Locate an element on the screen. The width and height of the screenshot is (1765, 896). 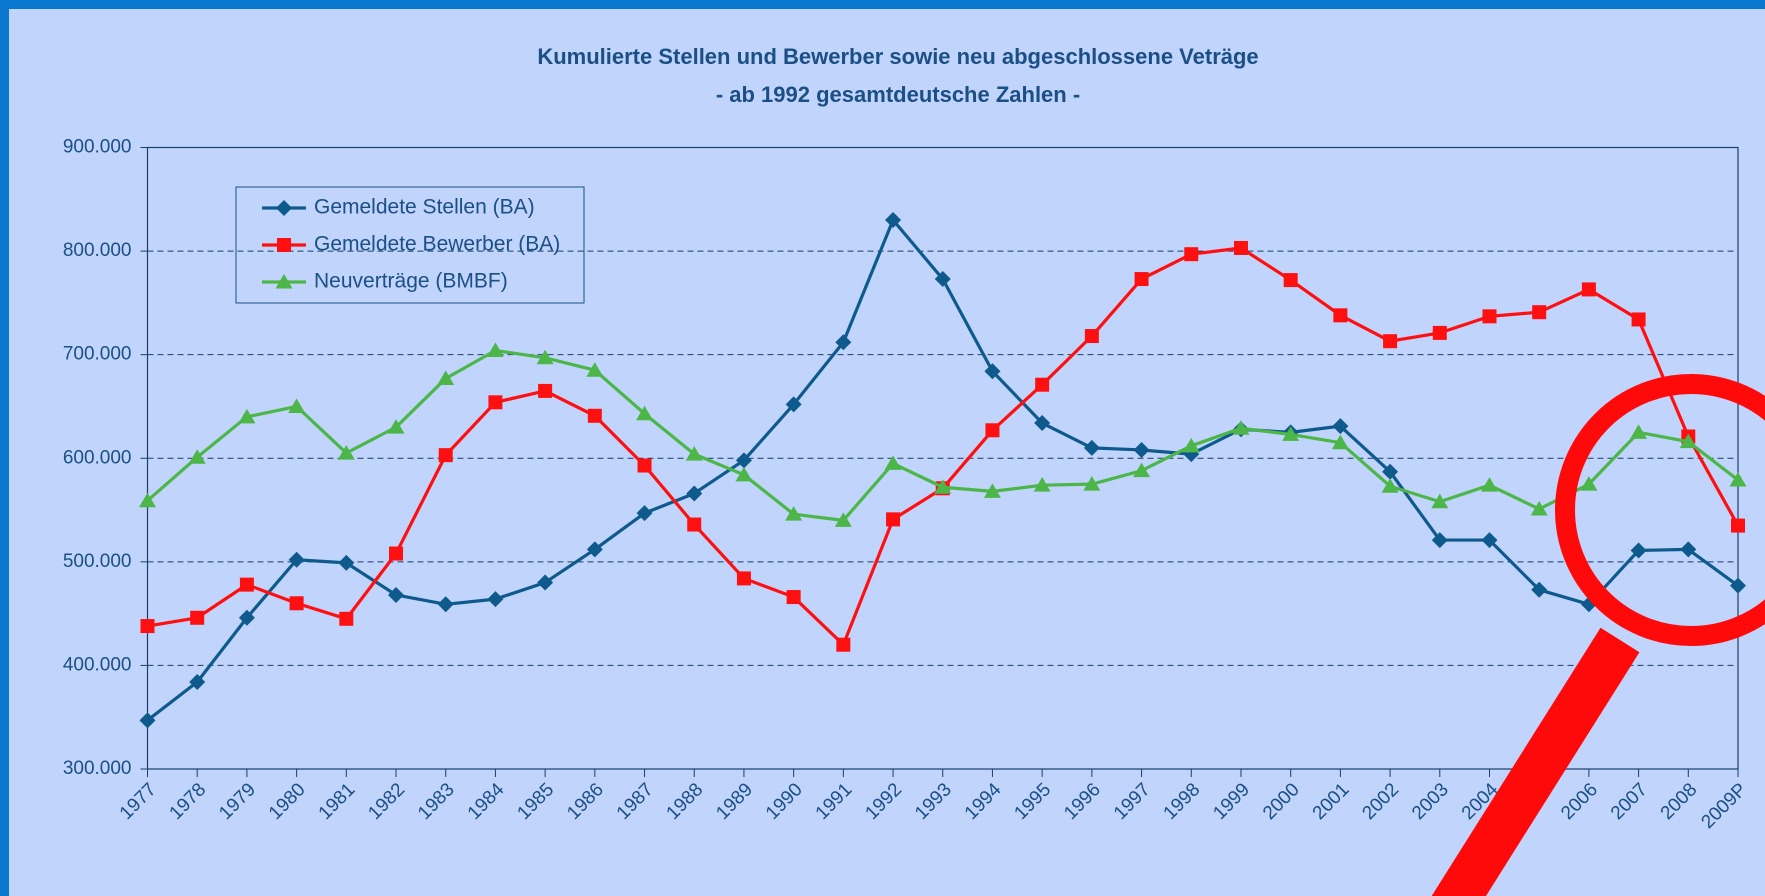
legend-box is located at coordinates (410, 245).